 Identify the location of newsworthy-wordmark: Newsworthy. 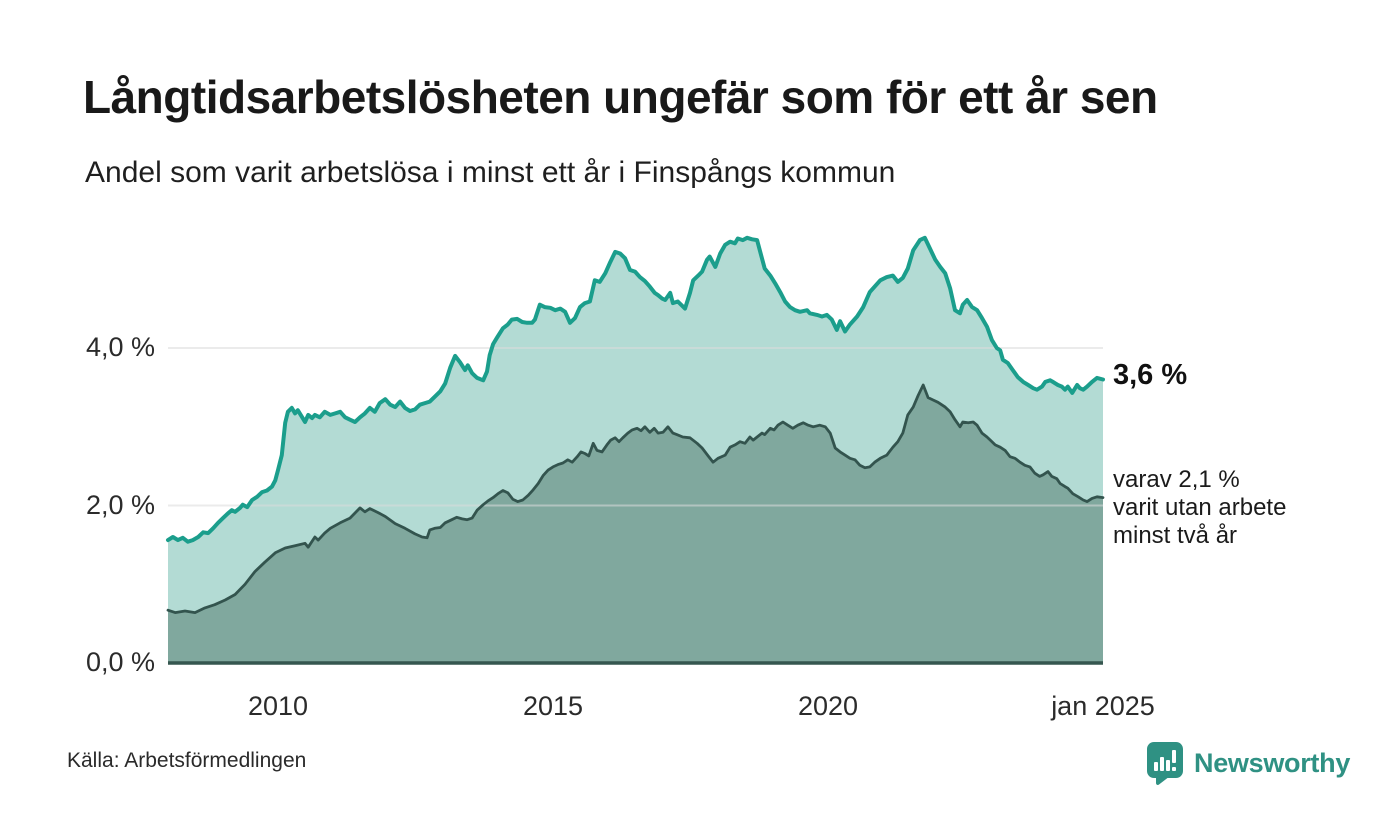
(1272, 762).